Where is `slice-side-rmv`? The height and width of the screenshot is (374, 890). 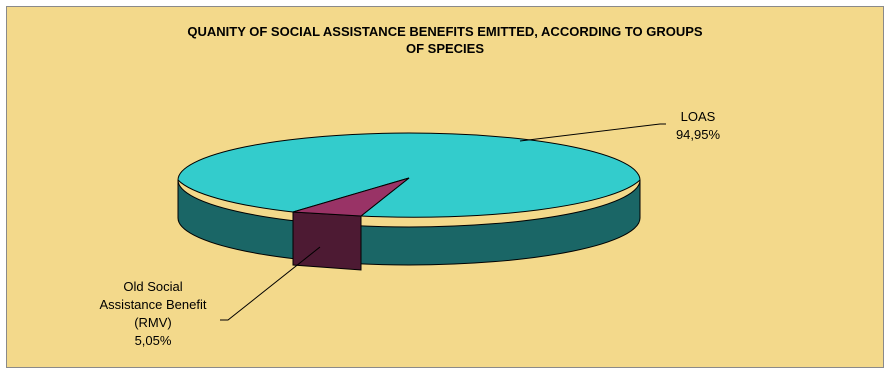
slice-side-rmv is located at coordinates (327, 241).